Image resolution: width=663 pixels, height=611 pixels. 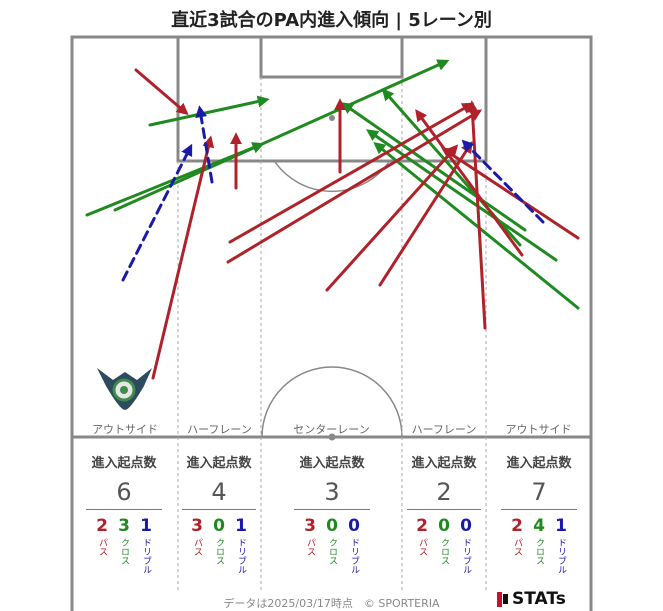 I want to click on footer-note: データは2025/03/17時点 © SPORTERIA, so click(x=331, y=603).